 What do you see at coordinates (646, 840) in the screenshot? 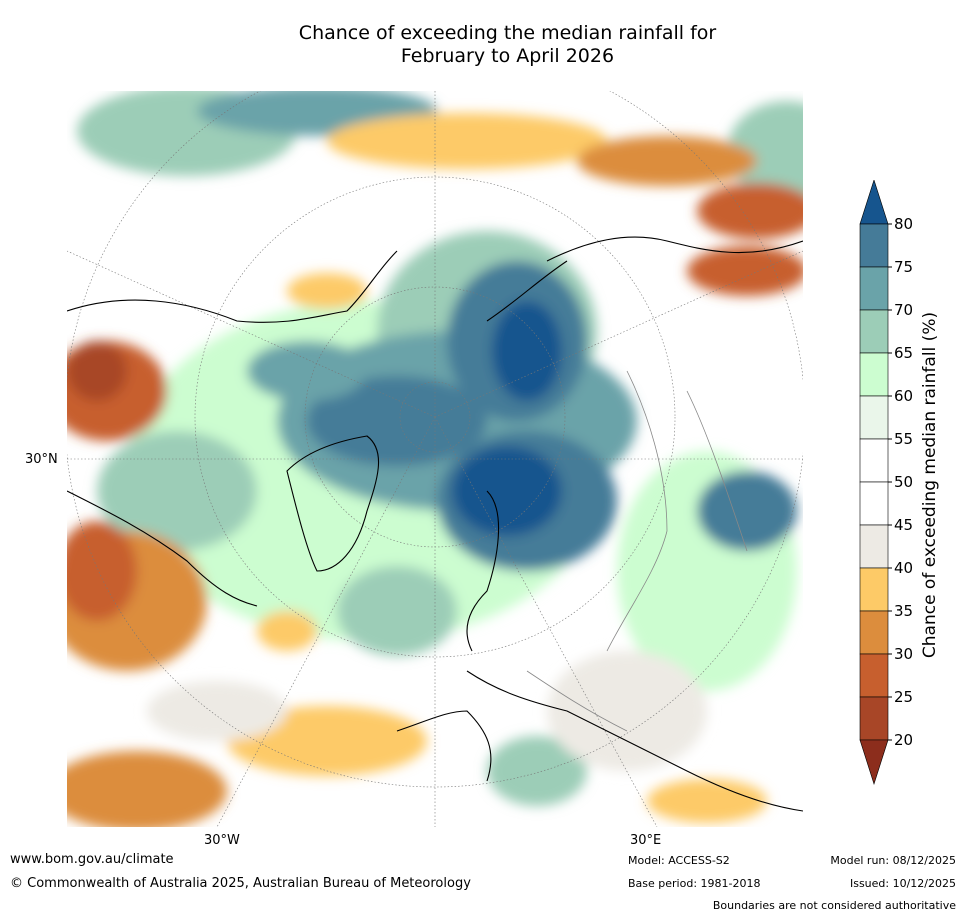
I see `lon-label-30e: 30°E` at bounding box center [646, 840].